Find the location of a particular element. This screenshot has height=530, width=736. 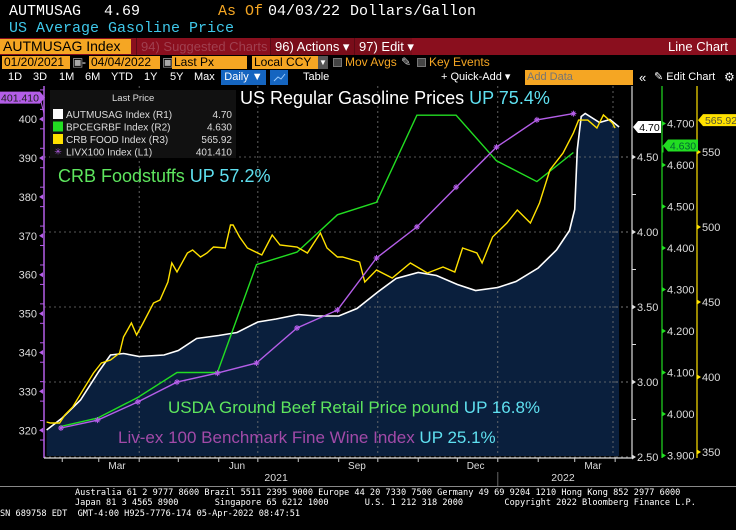

legend-swatch is located at coordinates (58, 126).